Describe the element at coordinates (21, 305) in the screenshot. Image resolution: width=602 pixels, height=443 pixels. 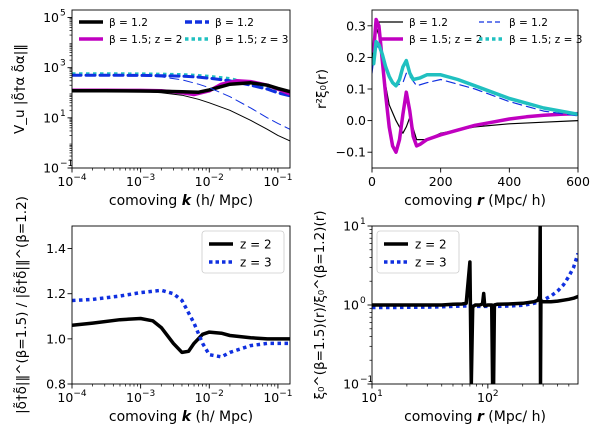
I see `y-axis-label: |δ̃†δ̃|‖^(β=1.5) / |δ̃†δ̃|‖^(β=1.2)` at that location.